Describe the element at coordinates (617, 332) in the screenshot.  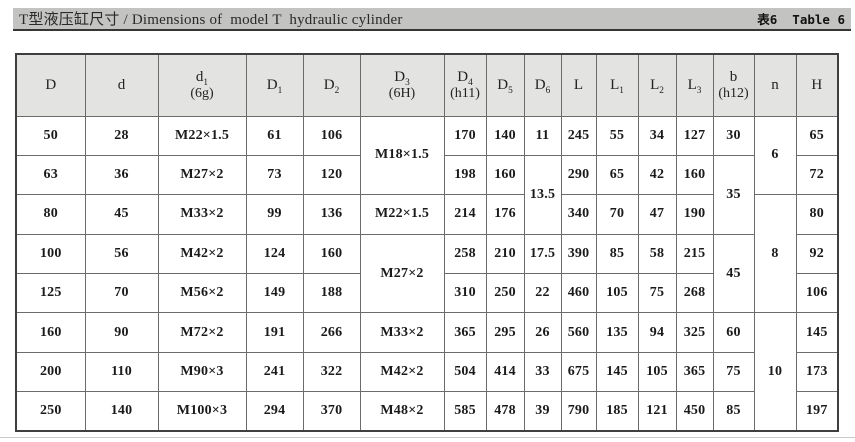
I see `table-cell: 135` at that location.